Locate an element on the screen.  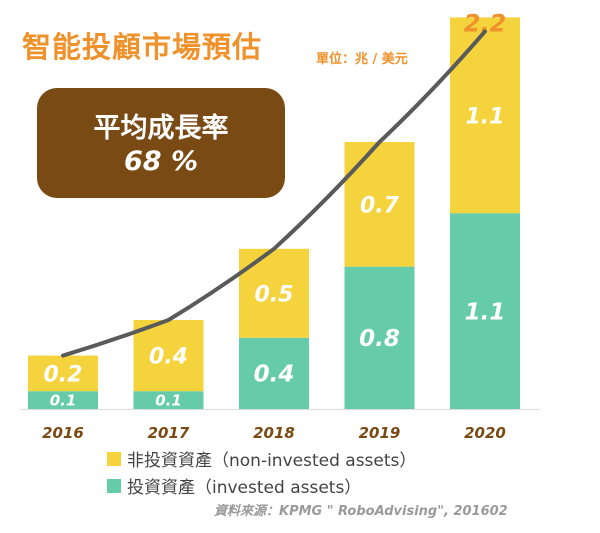
cagr-box: 平均成長率 68 % is located at coordinates (161, 143).